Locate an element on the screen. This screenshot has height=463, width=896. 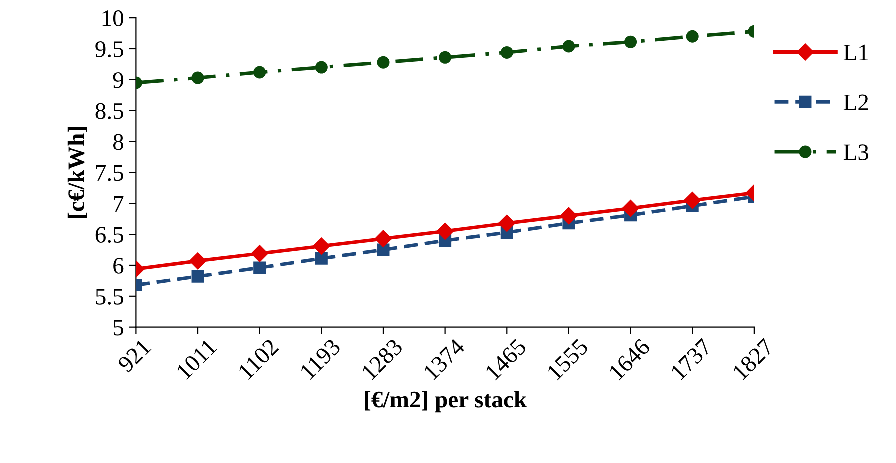
y-tick-label: 9.5 is located at coordinates (110, 50).